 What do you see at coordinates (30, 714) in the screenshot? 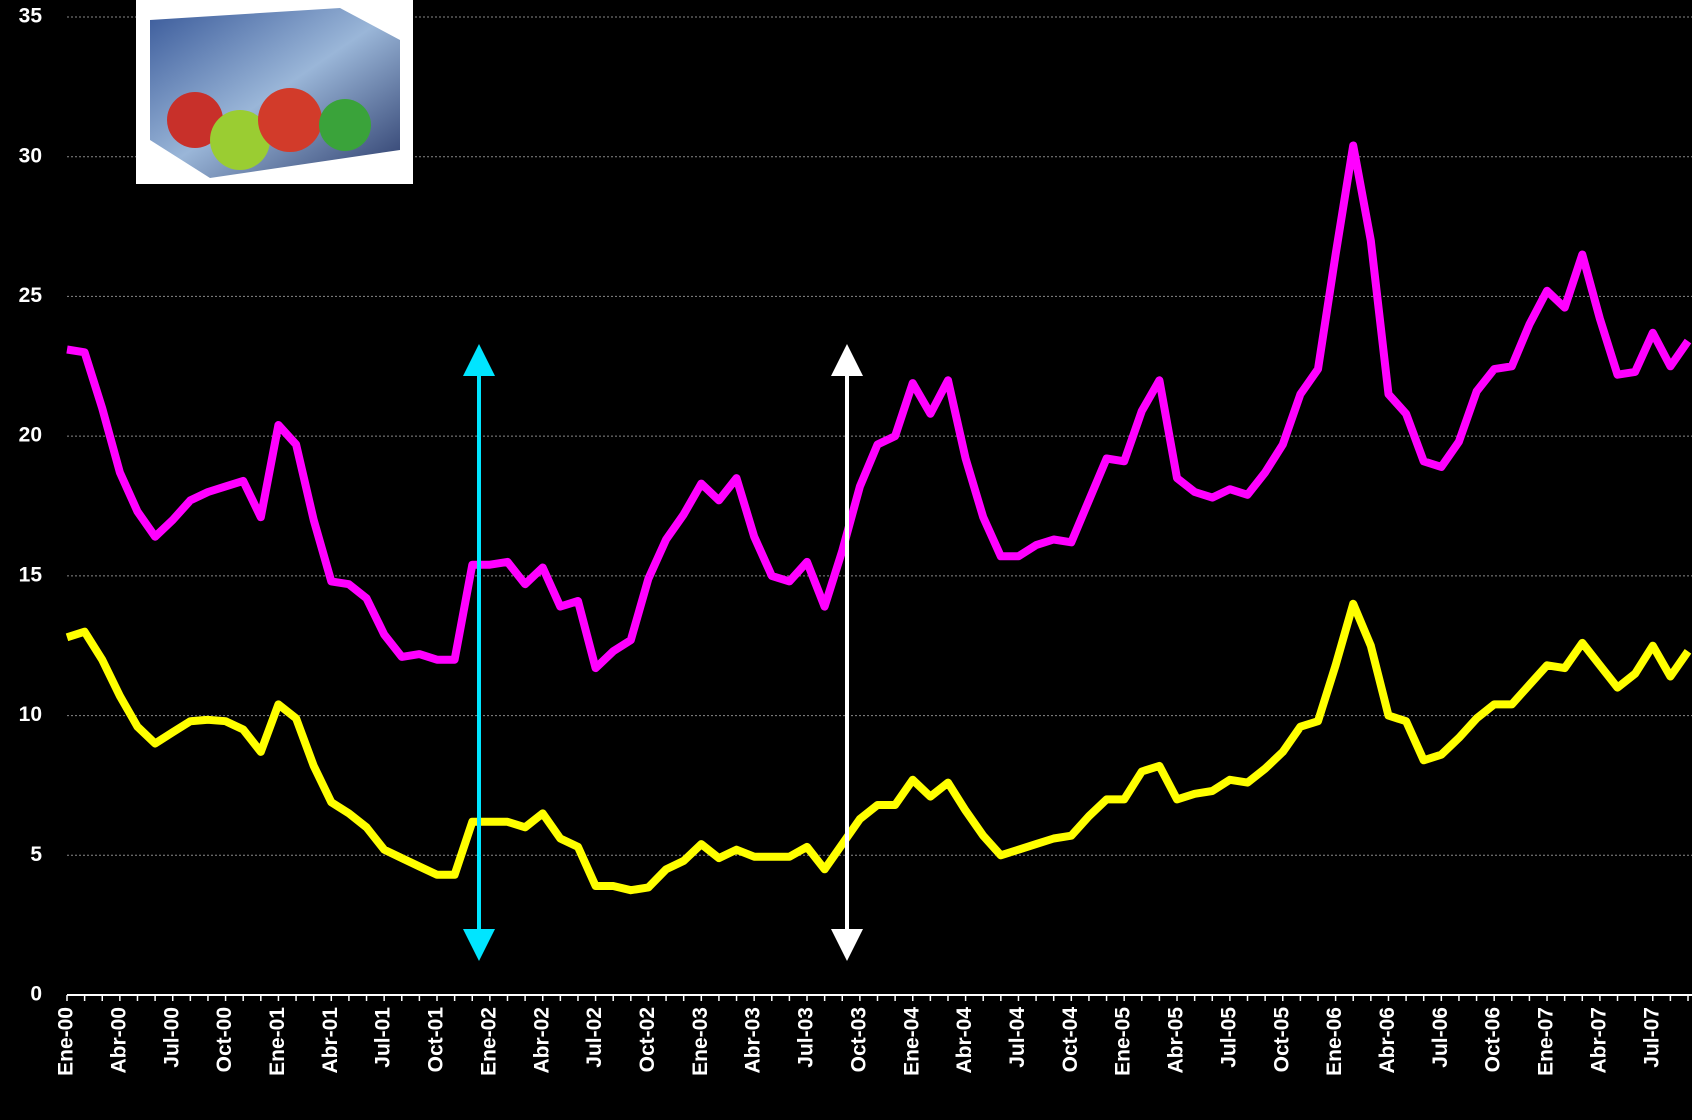
I see `y-tick-label: 10` at bounding box center [30, 714].